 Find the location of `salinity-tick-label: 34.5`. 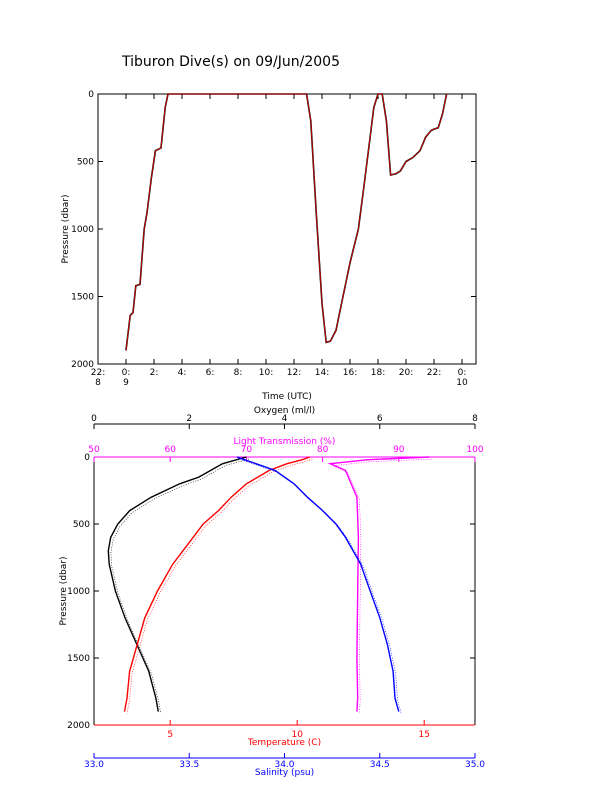

salinity-tick-label: 34.5 is located at coordinates (380, 765).